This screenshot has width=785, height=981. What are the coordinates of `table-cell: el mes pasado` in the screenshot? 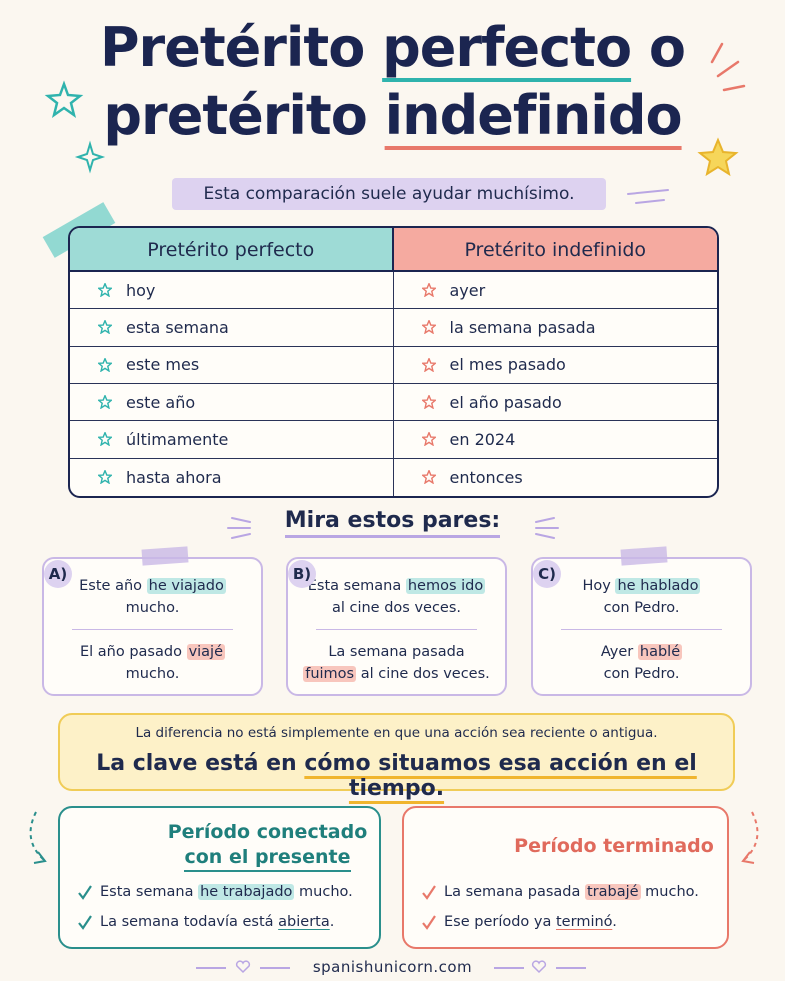 It's located at (555, 365).